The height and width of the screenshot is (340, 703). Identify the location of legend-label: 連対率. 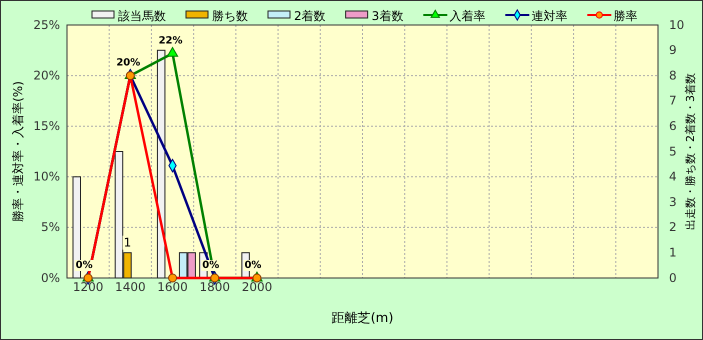
(549, 16).